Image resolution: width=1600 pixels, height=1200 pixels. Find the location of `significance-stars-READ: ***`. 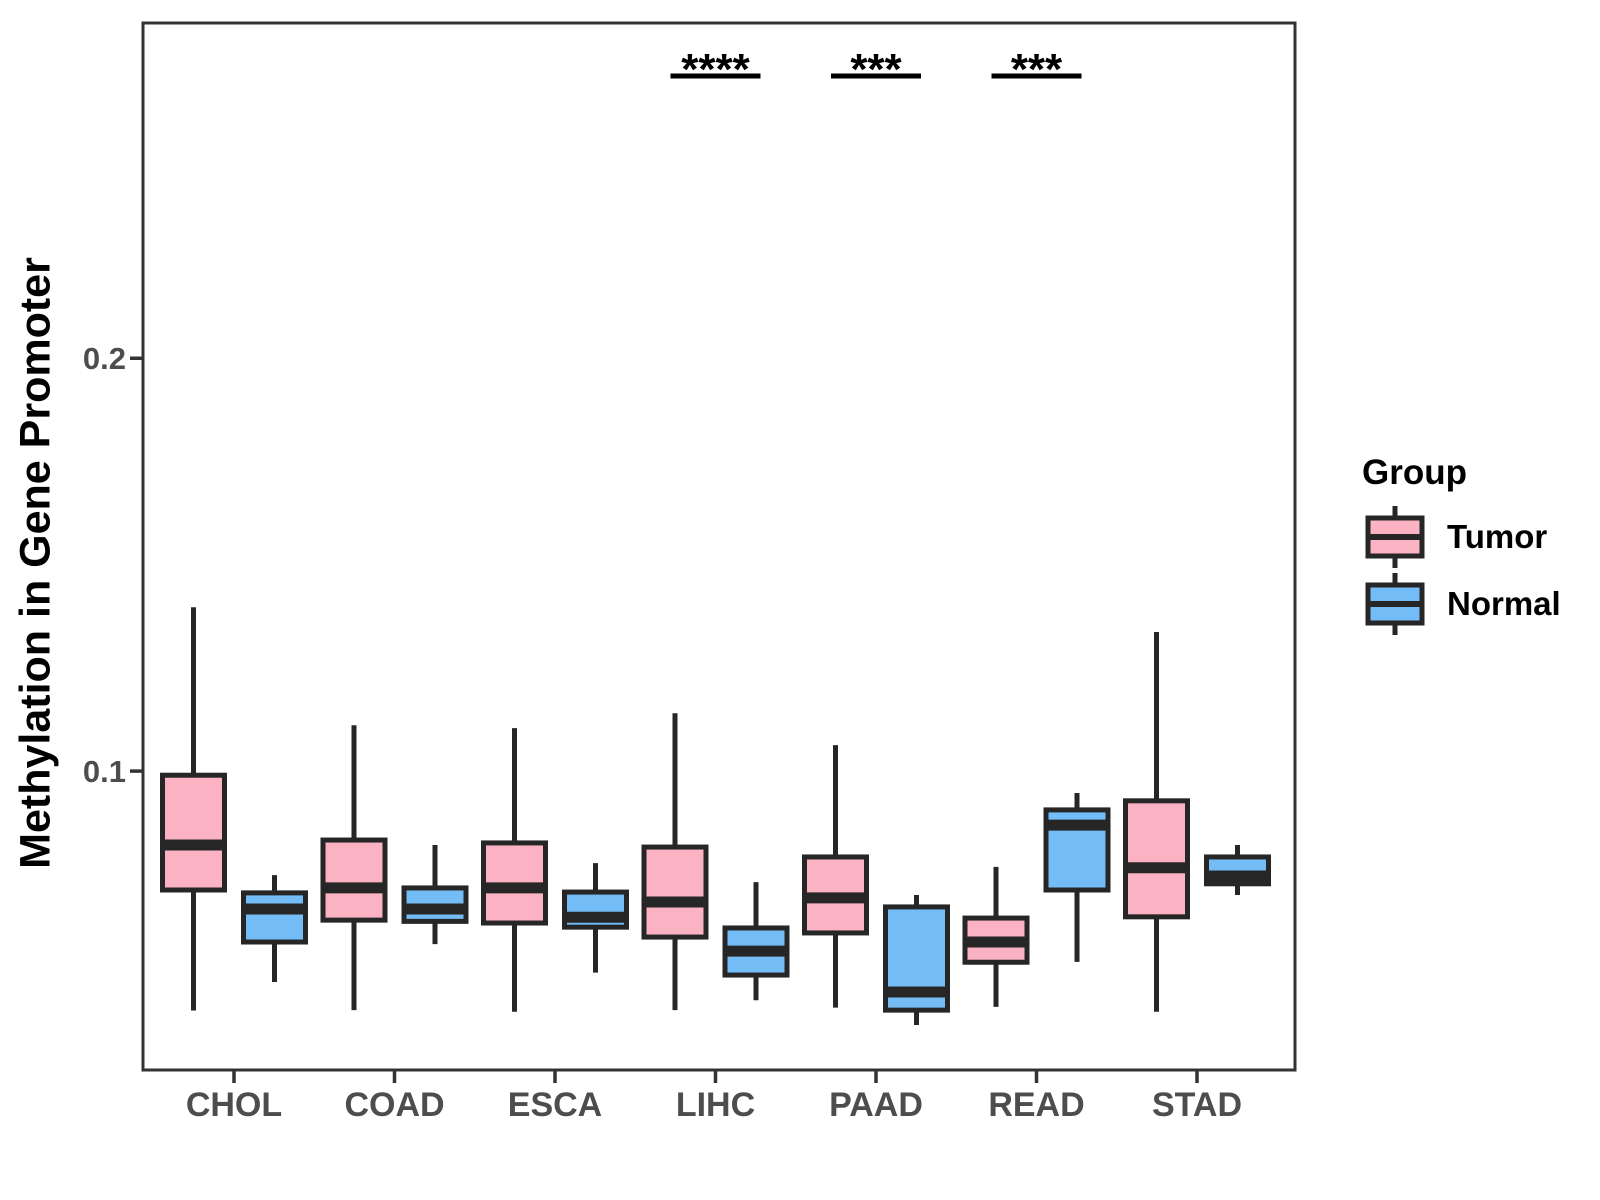

significance-stars-READ: *** is located at coordinates (1037, 69).